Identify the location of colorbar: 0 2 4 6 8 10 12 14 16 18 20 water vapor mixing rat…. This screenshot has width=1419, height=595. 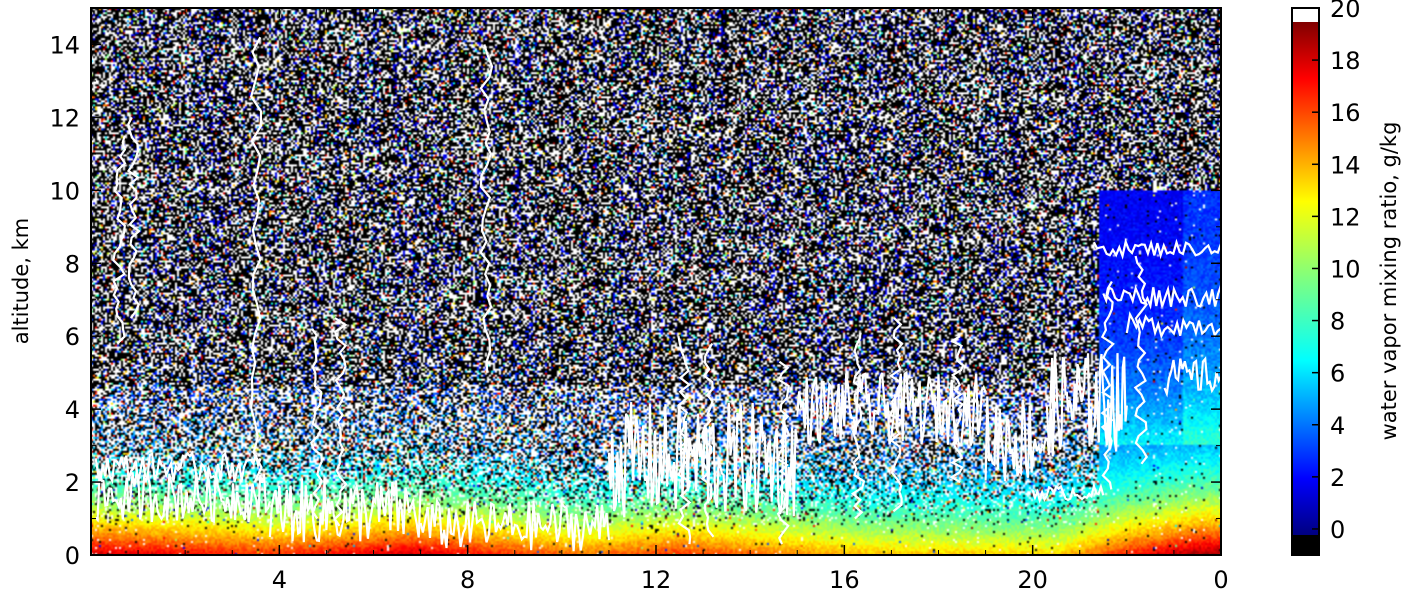
(1346, 278).